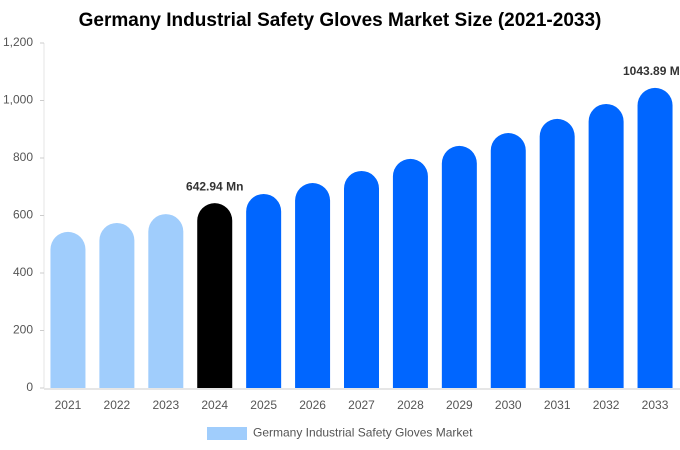 The width and height of the screenshot is (680, 450). I want to click on x-tick-label: 2022, so click(117, 405).